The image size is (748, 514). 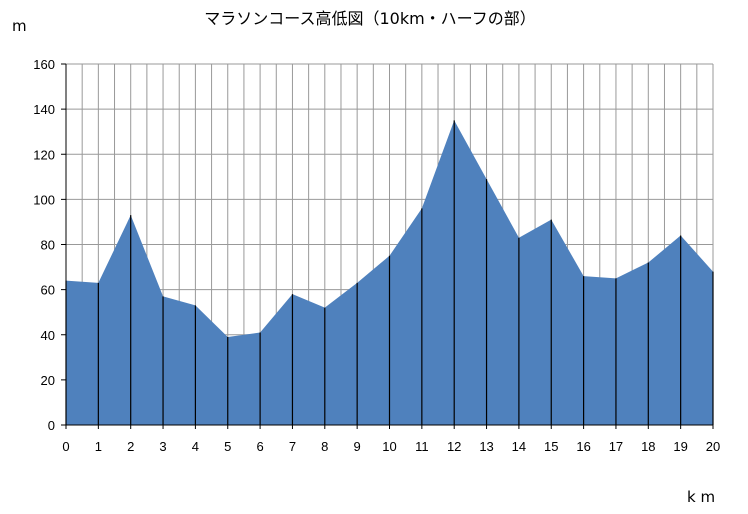 What do you see at coordinates (422, 446) in the screenshot?
I see `x-tick-label-11: 11` at bounding box center [422, 446].